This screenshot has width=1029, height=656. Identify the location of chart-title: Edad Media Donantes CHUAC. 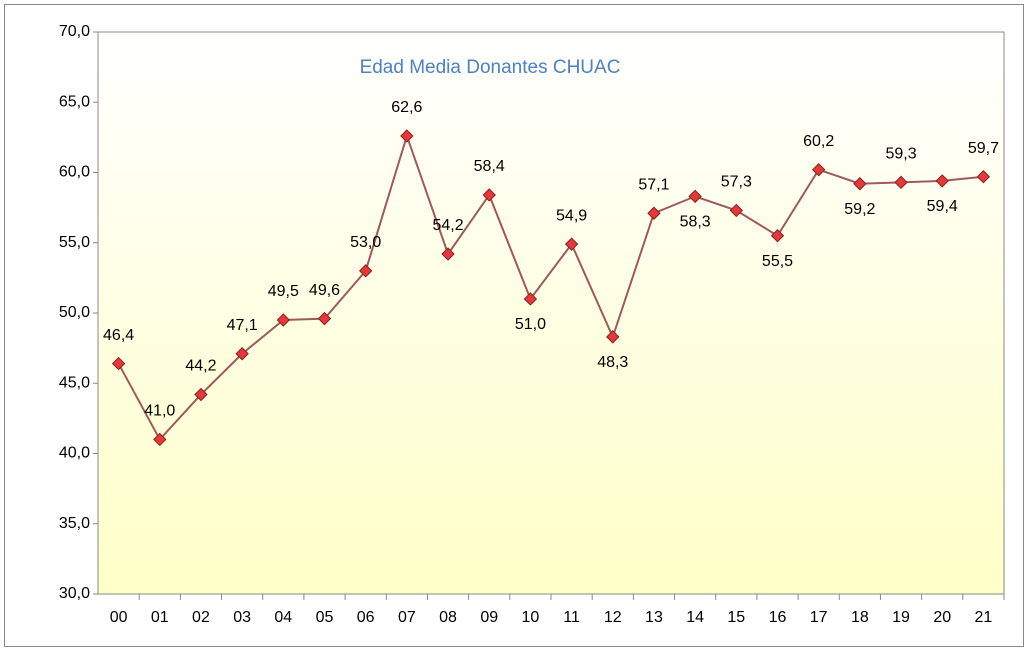
(490, 67).